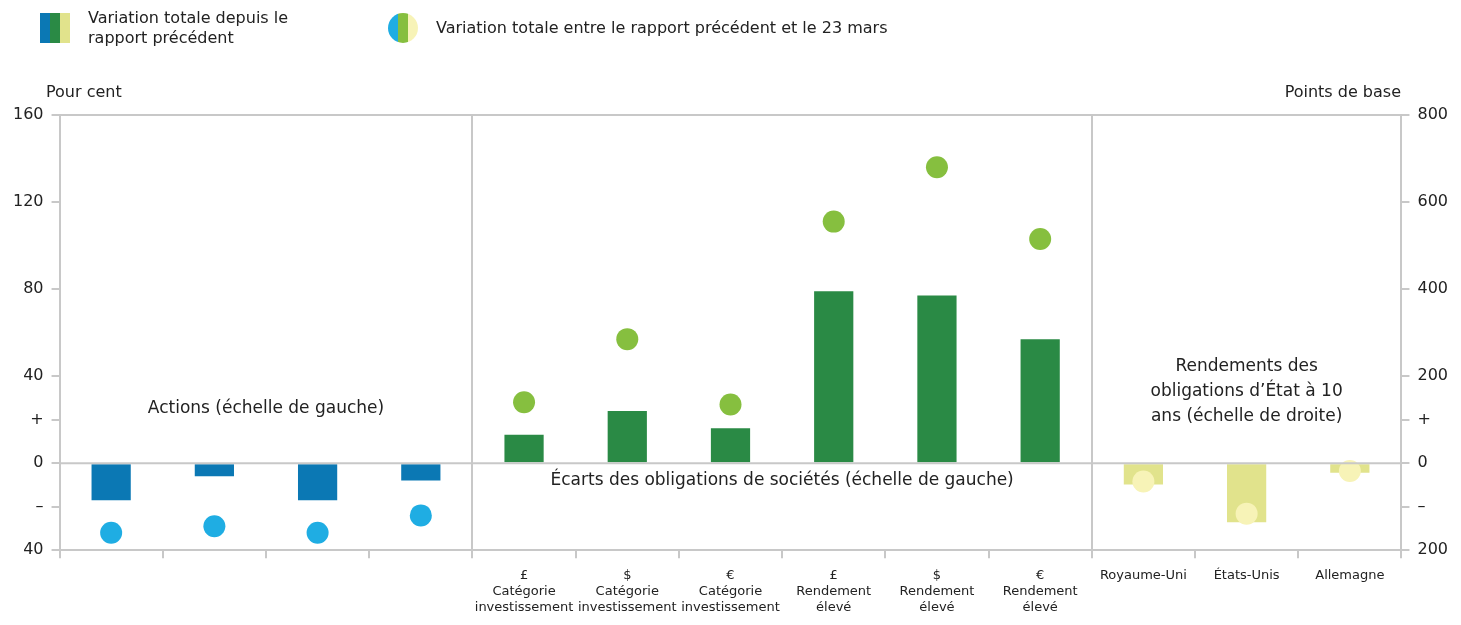  I want to click on y2-tick-label: +, so click(1424, 418).